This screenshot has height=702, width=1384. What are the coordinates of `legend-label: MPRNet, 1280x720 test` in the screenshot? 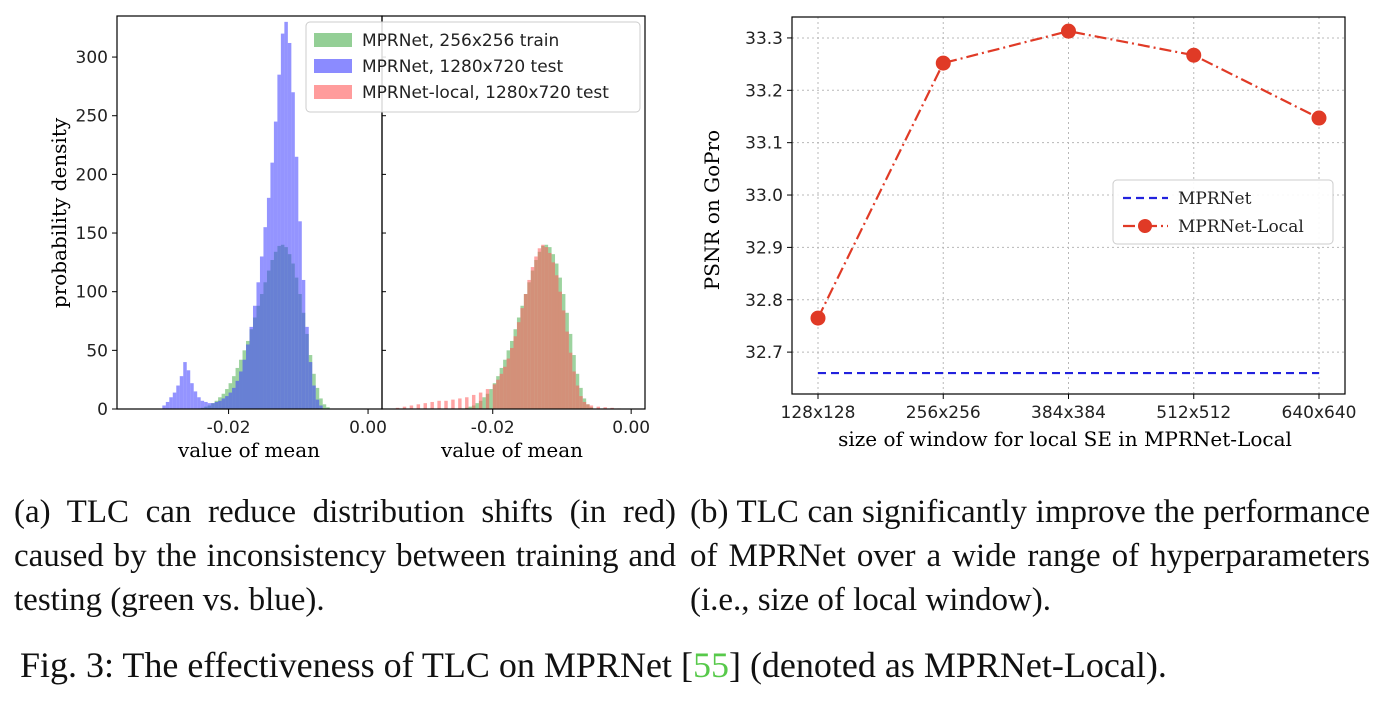 It's located at (463, 67).